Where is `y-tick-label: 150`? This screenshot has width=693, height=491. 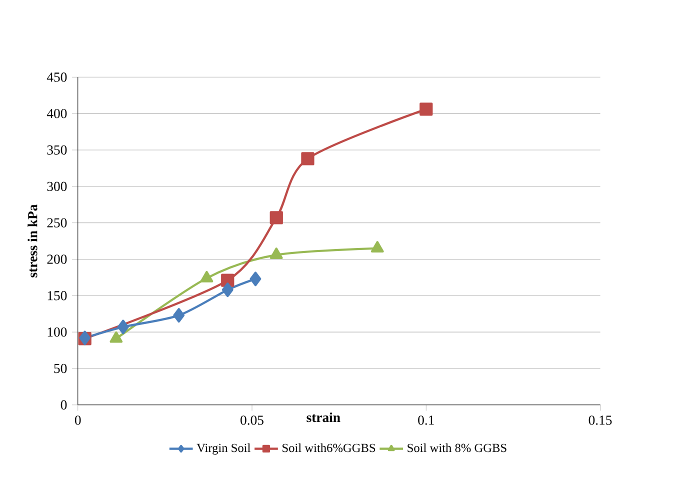 y-tick-label: 150 is located at coordinates (57, 295).